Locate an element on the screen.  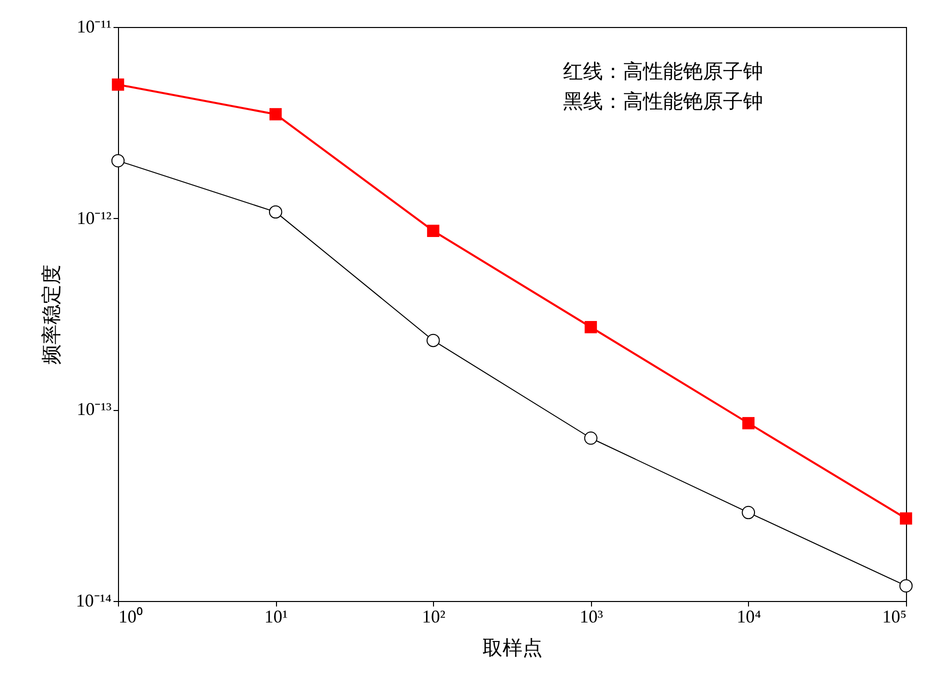
annotation: 黑线：高性能铯原子钟 is located at coordinates (663, 101).